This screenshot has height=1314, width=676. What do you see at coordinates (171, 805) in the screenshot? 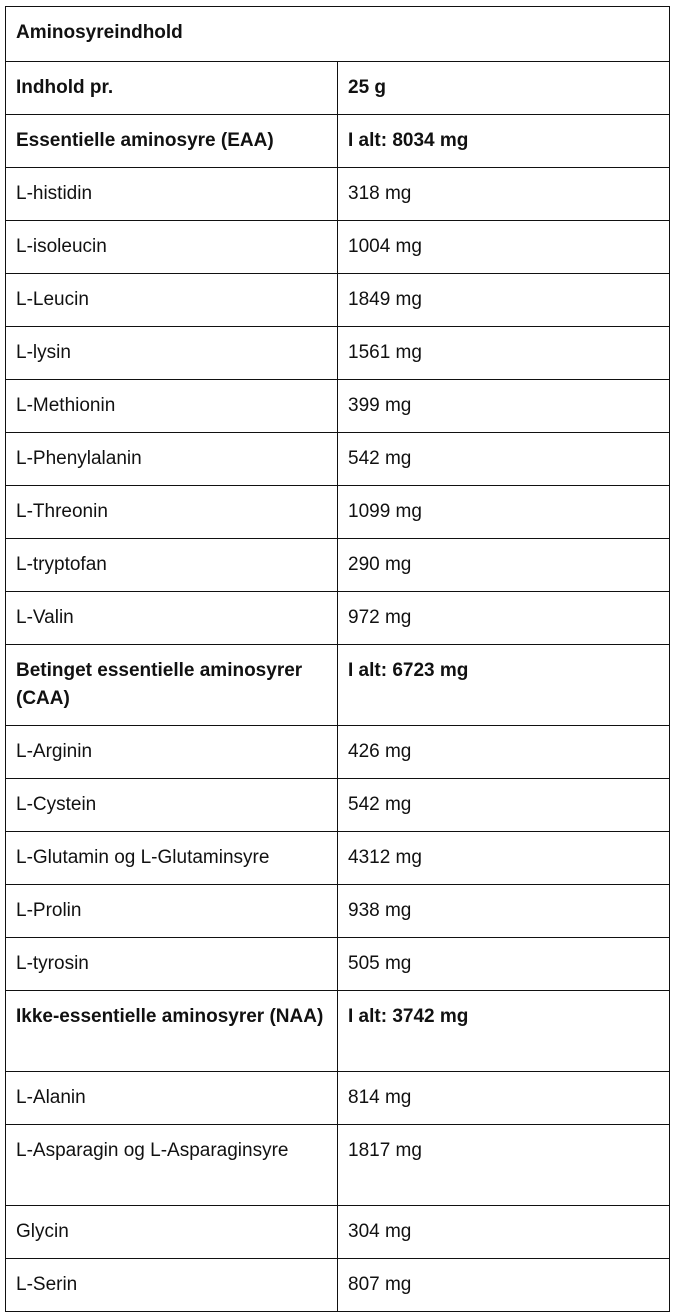
I see `amino-acid-name: L-Cystein` at bounding box center [171, 805].